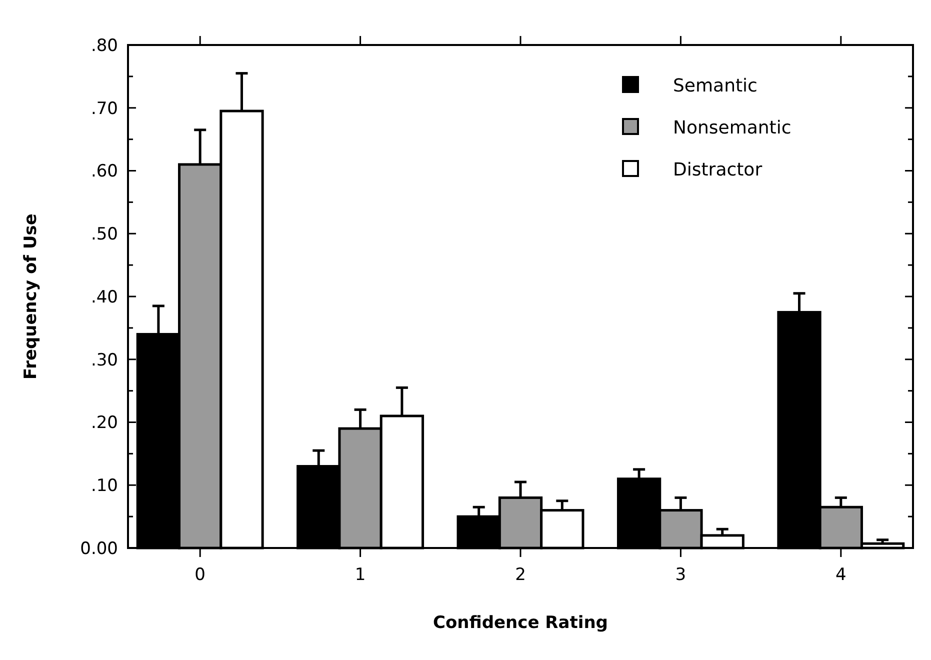 Image resolution: width=931 pixels, height=660 pixels. I want to click on y-tick-label: .80, so click(104, 46).